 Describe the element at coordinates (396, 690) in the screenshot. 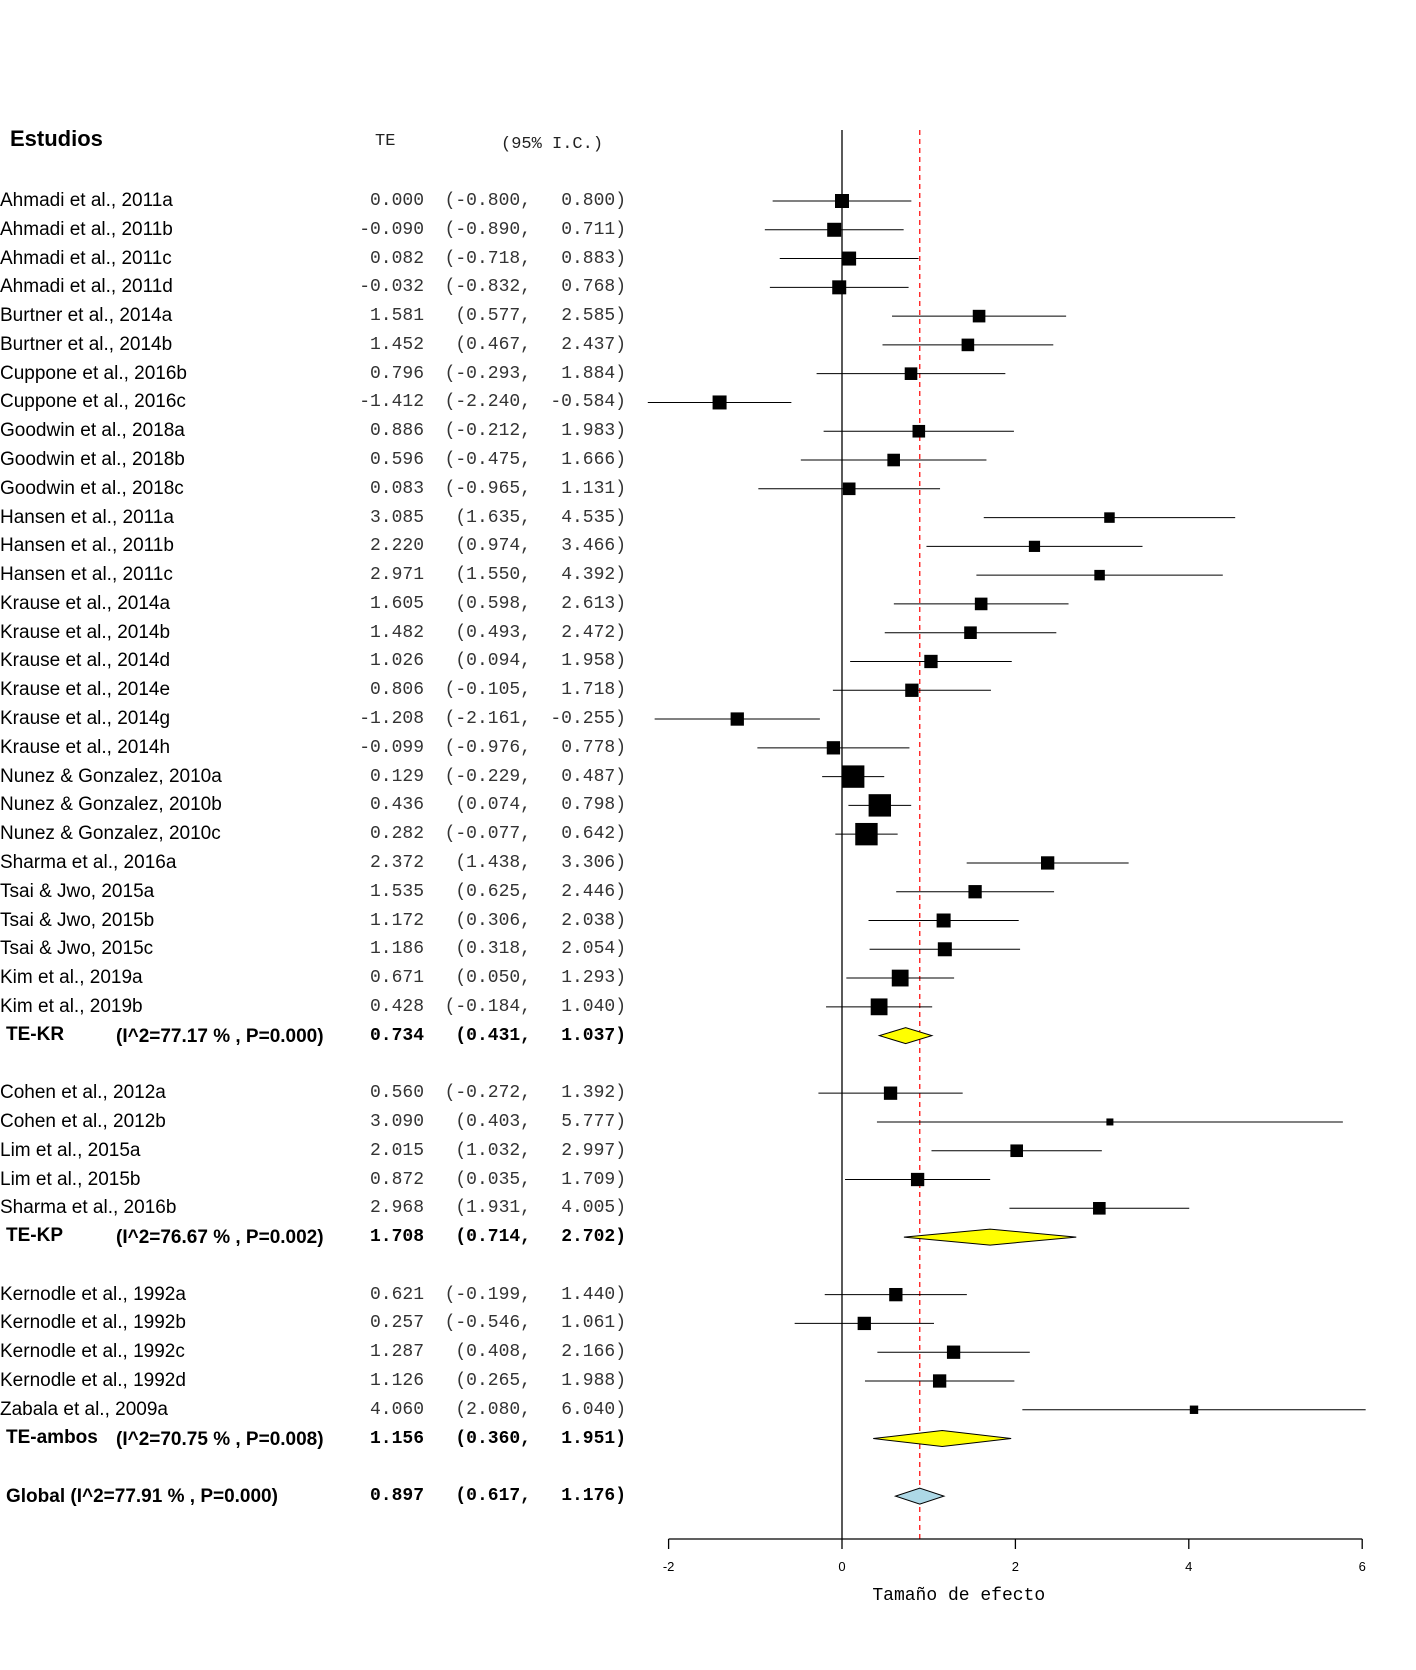

I see `effect-size-value: 0.806` at that location.